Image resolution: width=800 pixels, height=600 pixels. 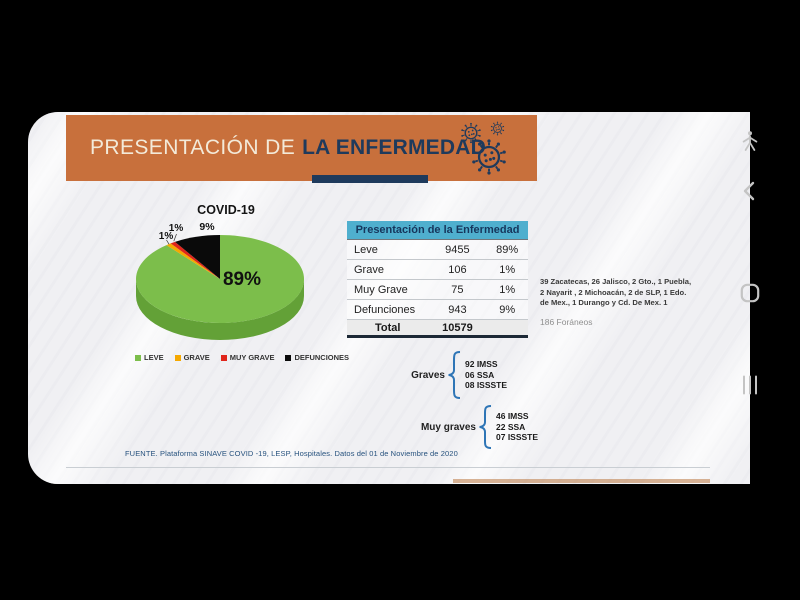 What do you see at coordinates (507, 249) in the screenshot?
I see `row-pct: 89%` at bounding box center [507, 249].